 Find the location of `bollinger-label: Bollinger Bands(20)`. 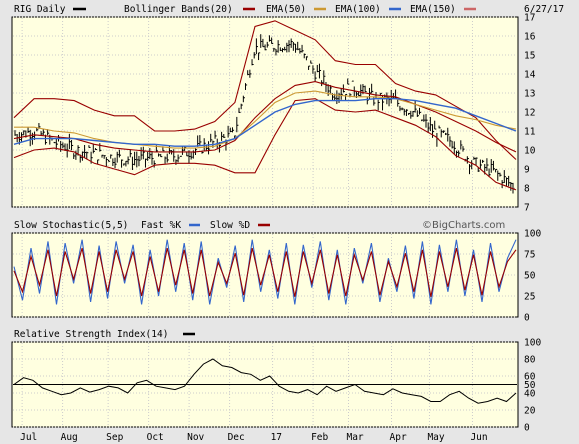

bollinger-label: Bollinger Bands(20) is located at coordinates (178, 9).